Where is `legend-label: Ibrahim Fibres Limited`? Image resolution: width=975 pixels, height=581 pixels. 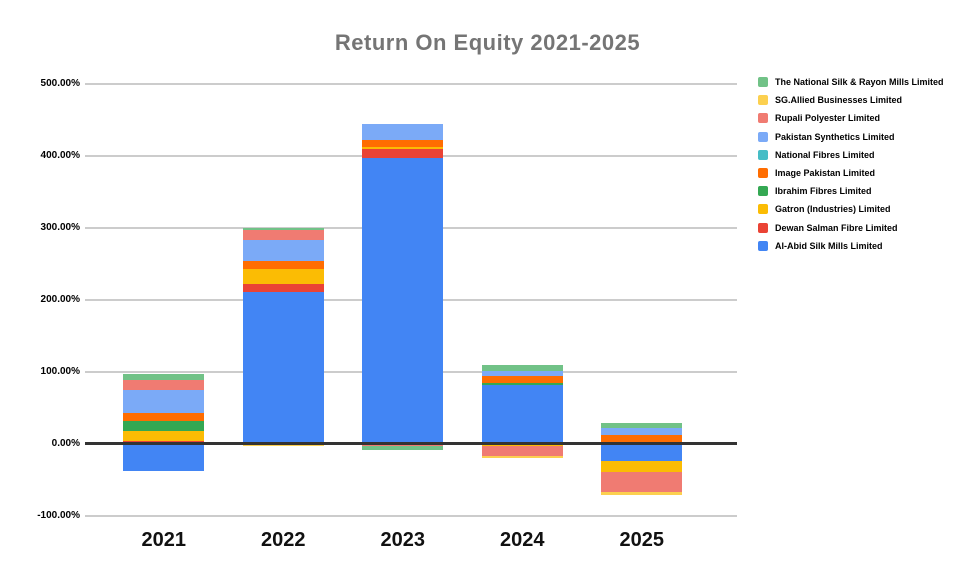 legend-label: Ibrahim Fibres Limited is located at coordinates (823, 191).